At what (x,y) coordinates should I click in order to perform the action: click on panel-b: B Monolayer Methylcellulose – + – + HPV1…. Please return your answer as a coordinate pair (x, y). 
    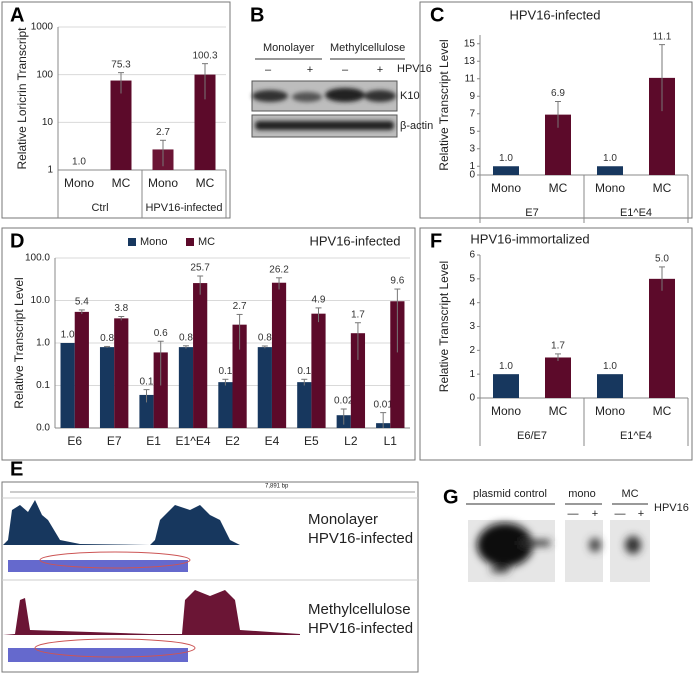
    Looking at the image, I should click on (341, 71).